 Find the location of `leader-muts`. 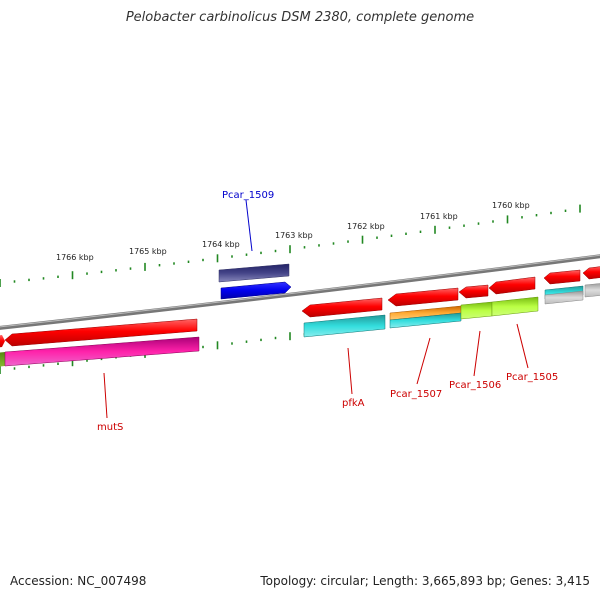

leader-muts is located at coordinates (105, 395).